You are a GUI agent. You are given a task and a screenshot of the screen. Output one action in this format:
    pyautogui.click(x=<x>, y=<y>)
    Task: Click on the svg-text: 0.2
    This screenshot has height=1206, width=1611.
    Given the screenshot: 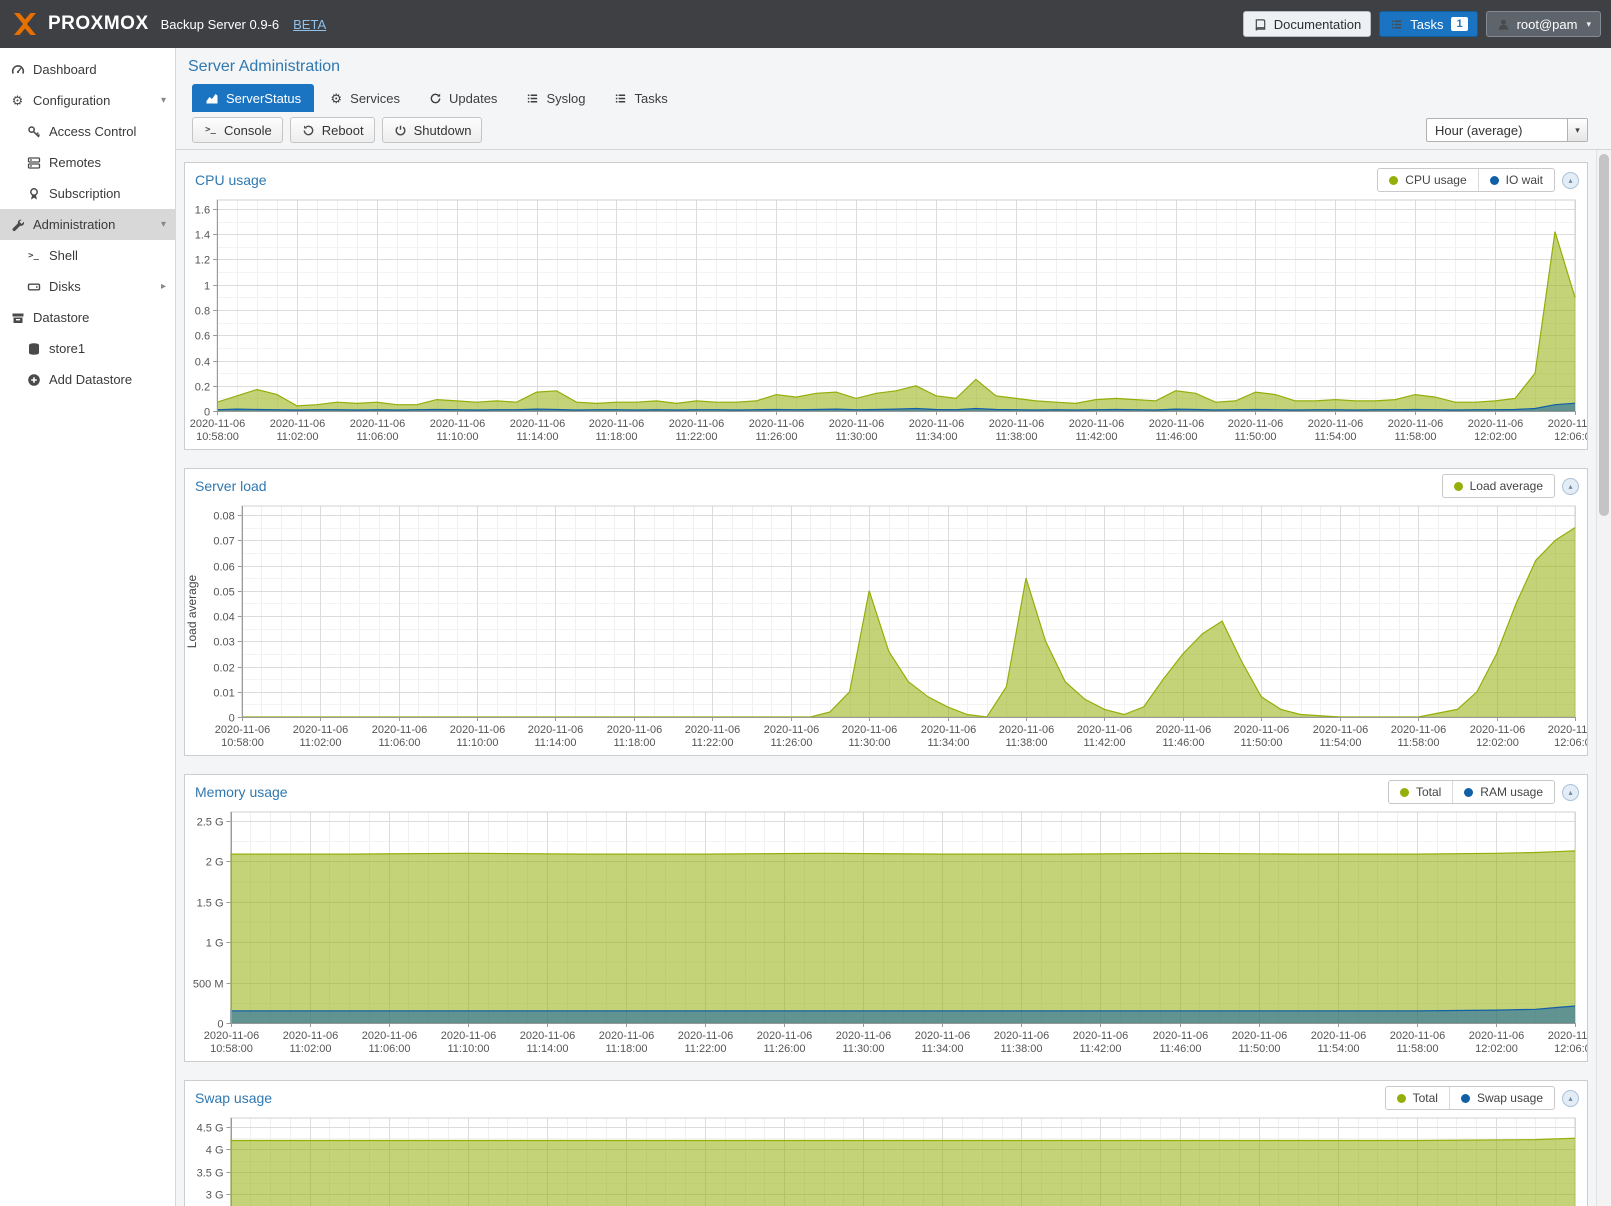 What is the action you would take?
    pyautogui.click(x=202, y=388)
    